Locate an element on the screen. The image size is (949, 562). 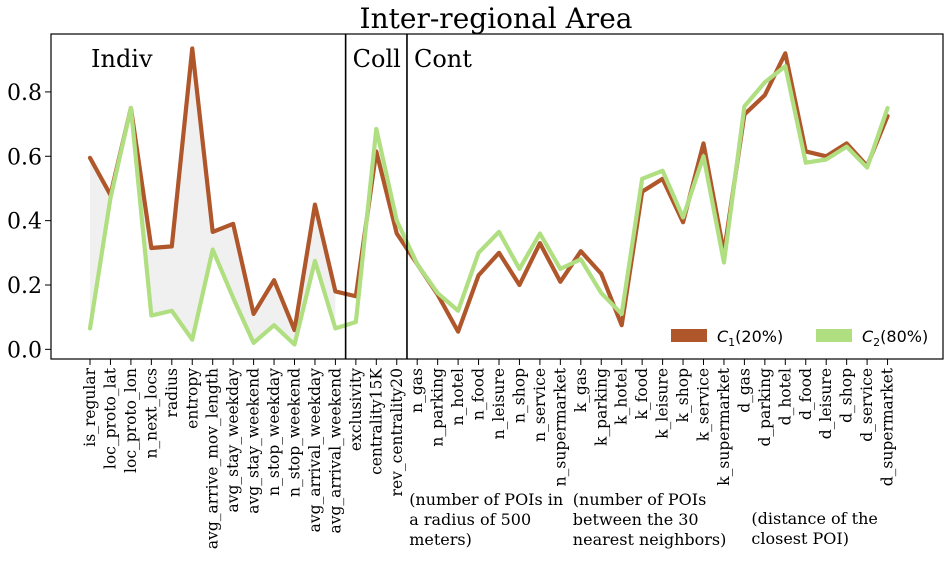
shaded-area is located at coordinates (213, 196).